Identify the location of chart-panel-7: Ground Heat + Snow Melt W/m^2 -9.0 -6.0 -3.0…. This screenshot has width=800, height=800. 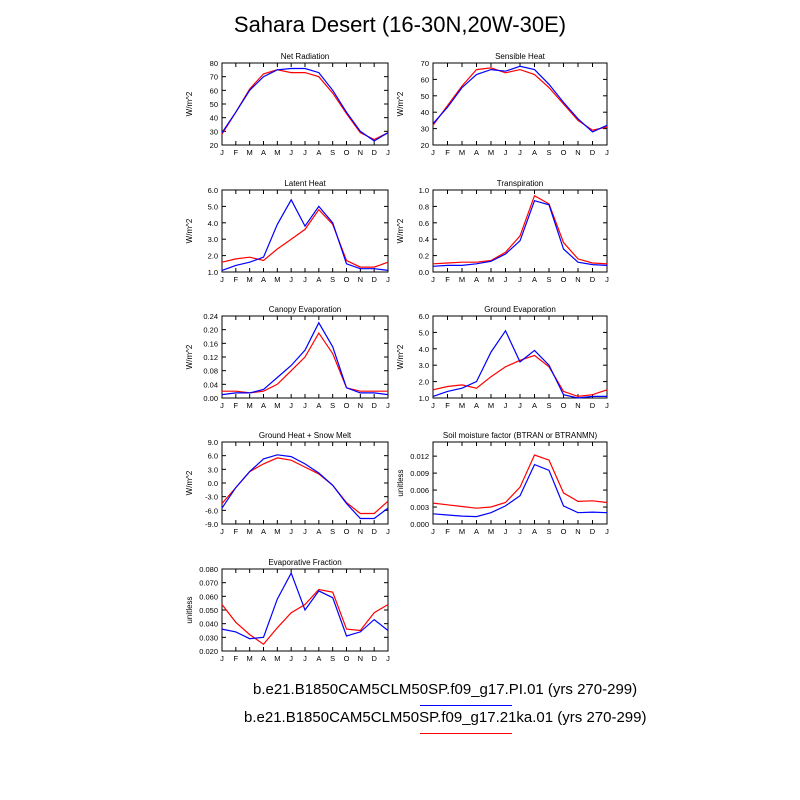
(287, 483).